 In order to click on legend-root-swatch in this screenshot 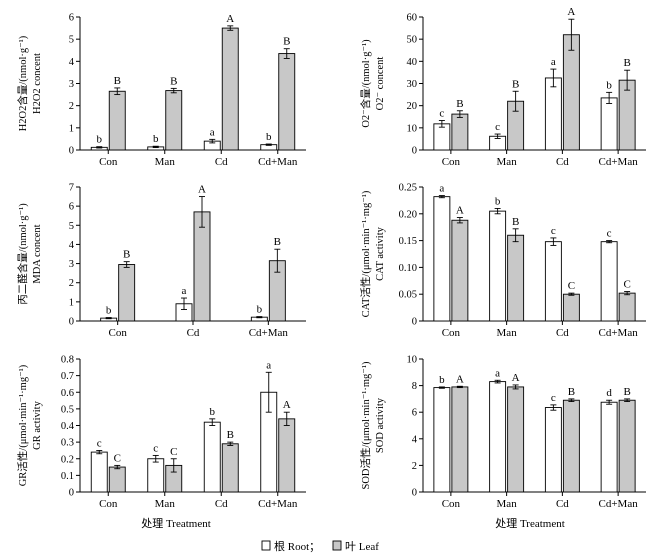, I will do `click(266, 545)`.